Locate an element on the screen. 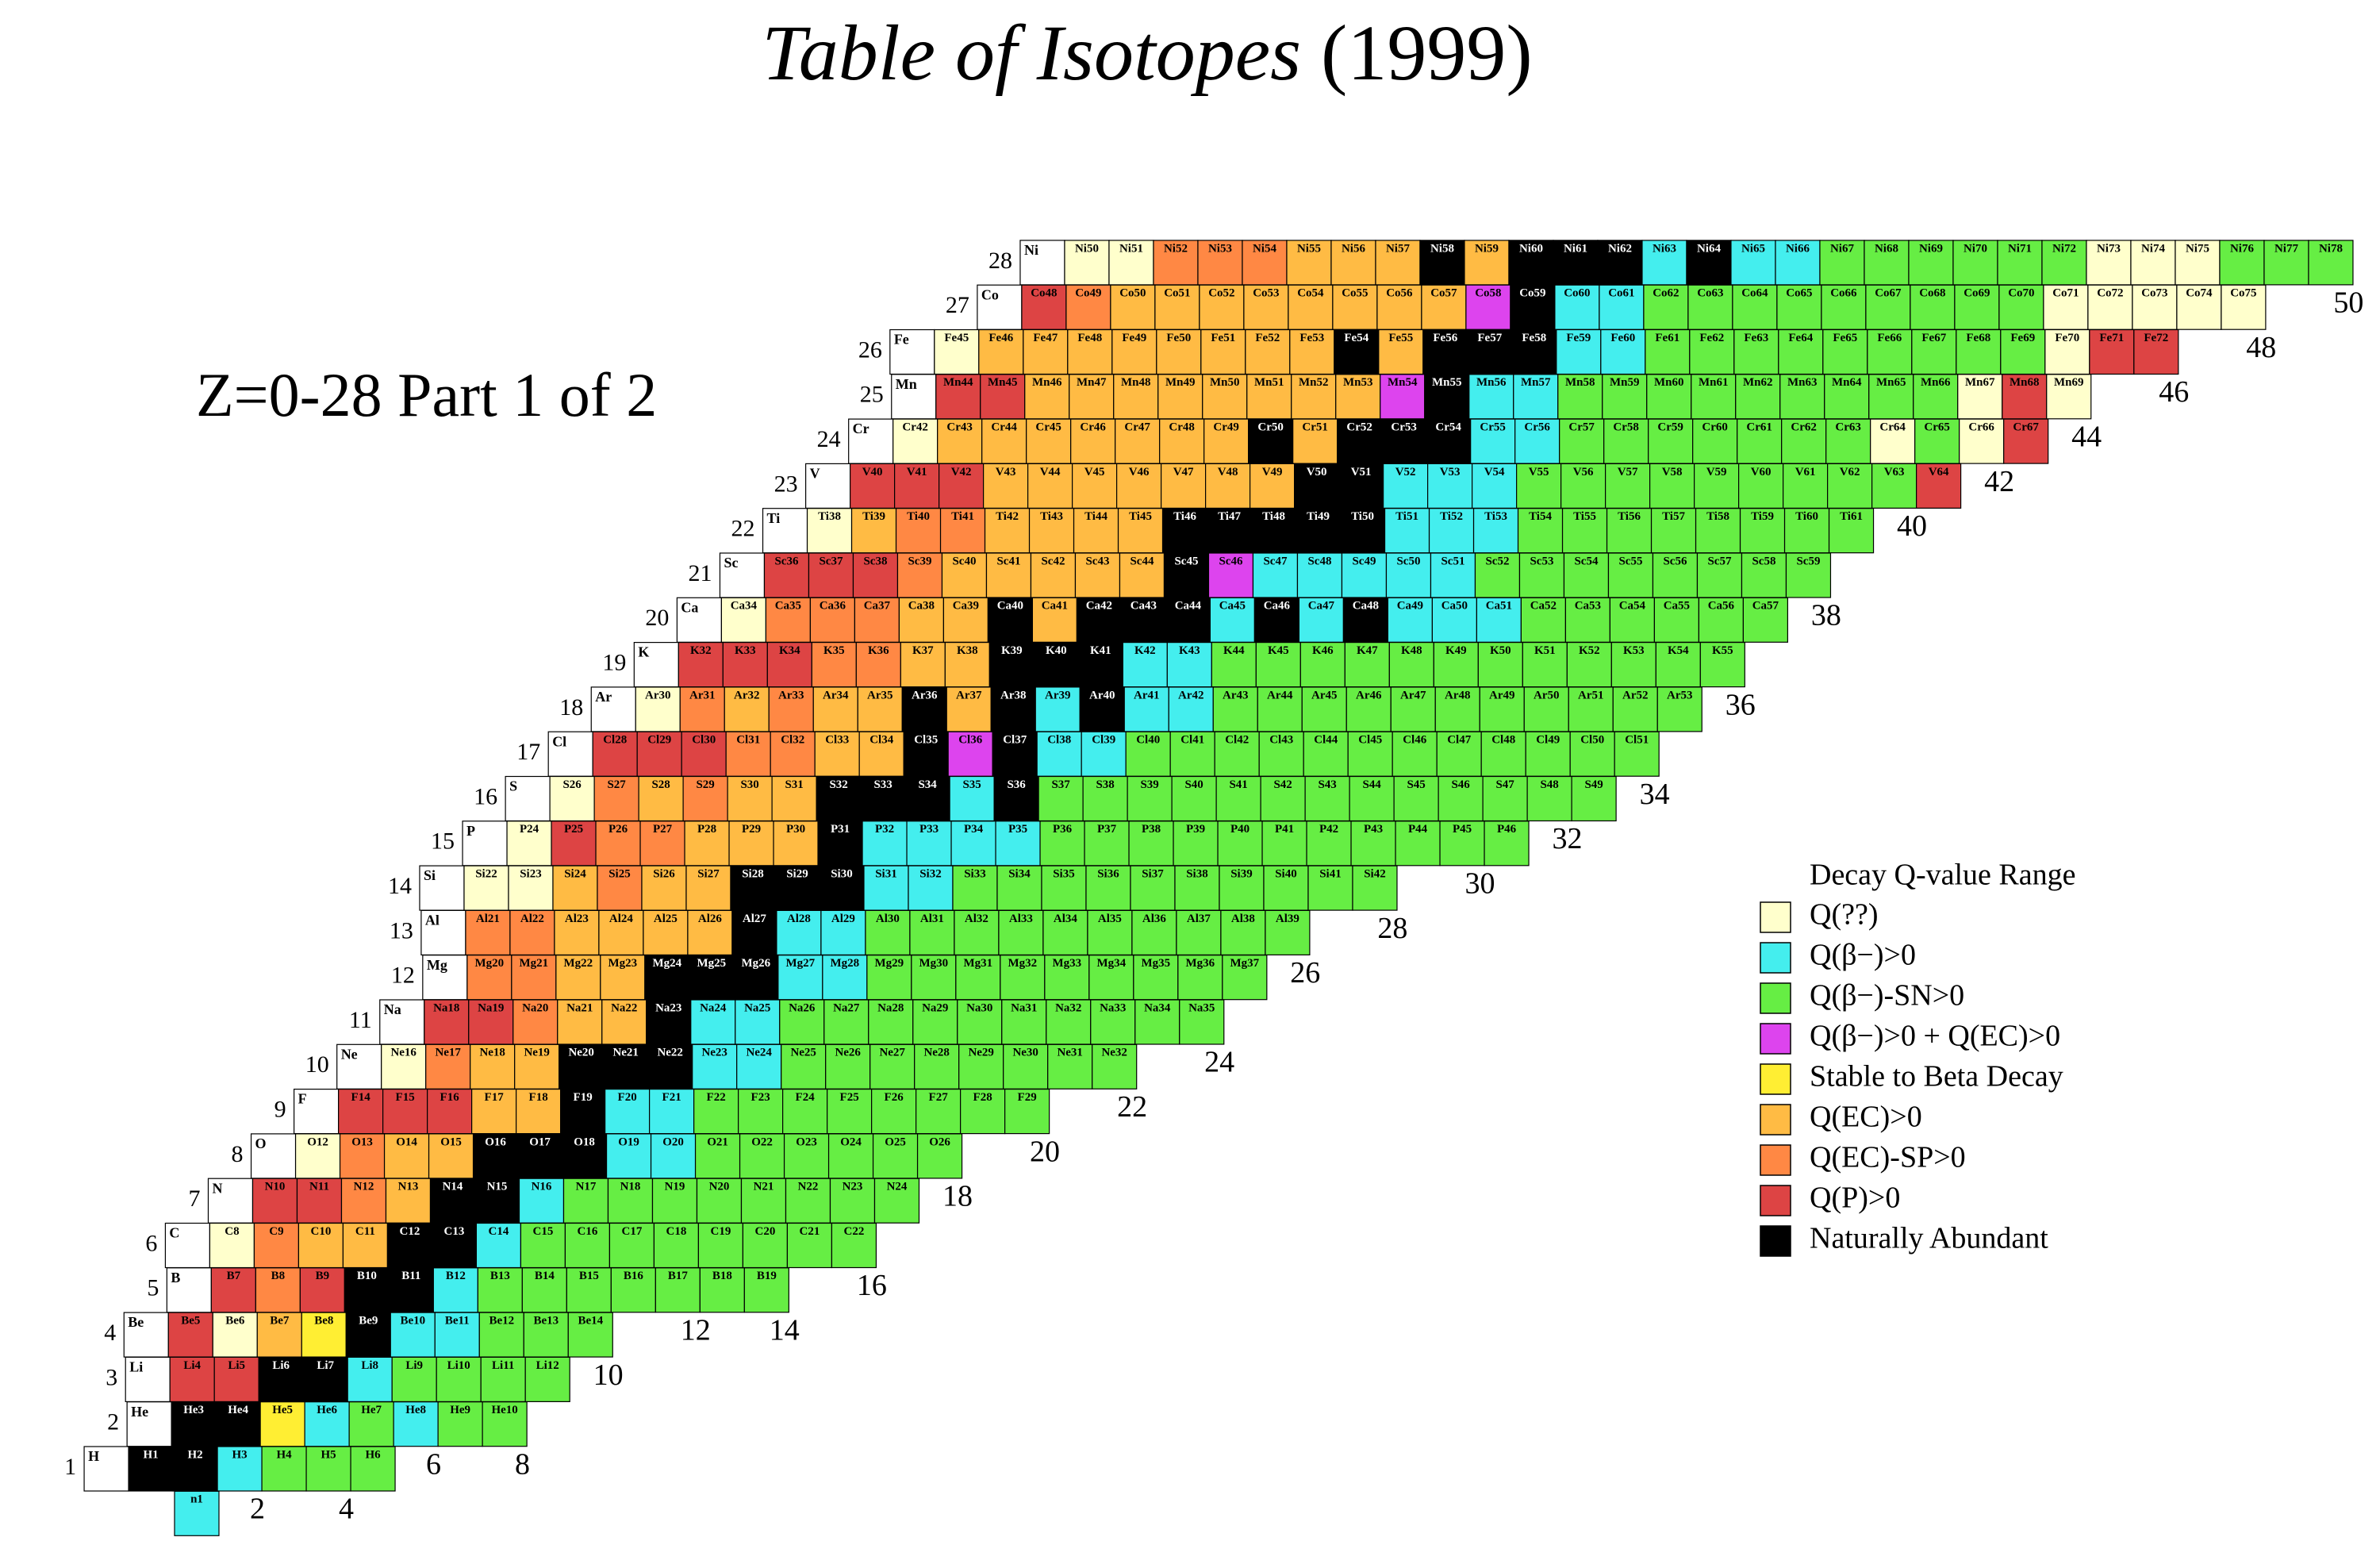 The height and width of the screenshot is (1564, 2380). isotope-label: K51 is located at coordinates (1545, 650).